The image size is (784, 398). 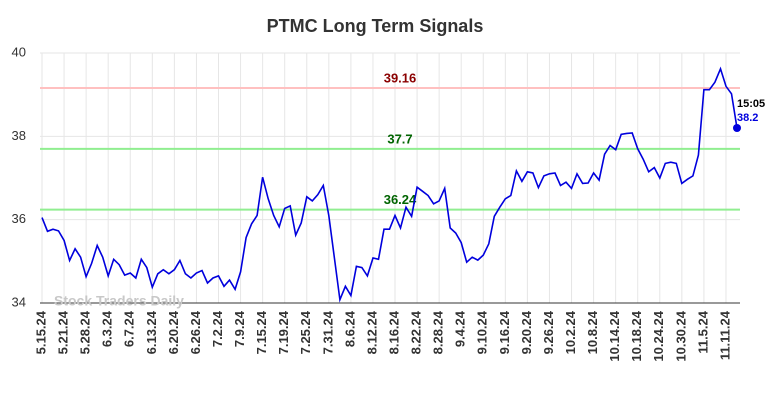 I want to click on x-tick-label: 10.8.24, so click(x=592, y=332).